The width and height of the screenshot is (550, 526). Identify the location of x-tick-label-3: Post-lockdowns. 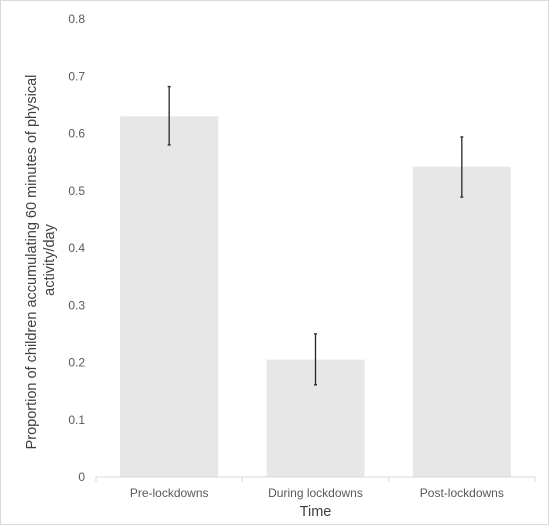
(462, 493).